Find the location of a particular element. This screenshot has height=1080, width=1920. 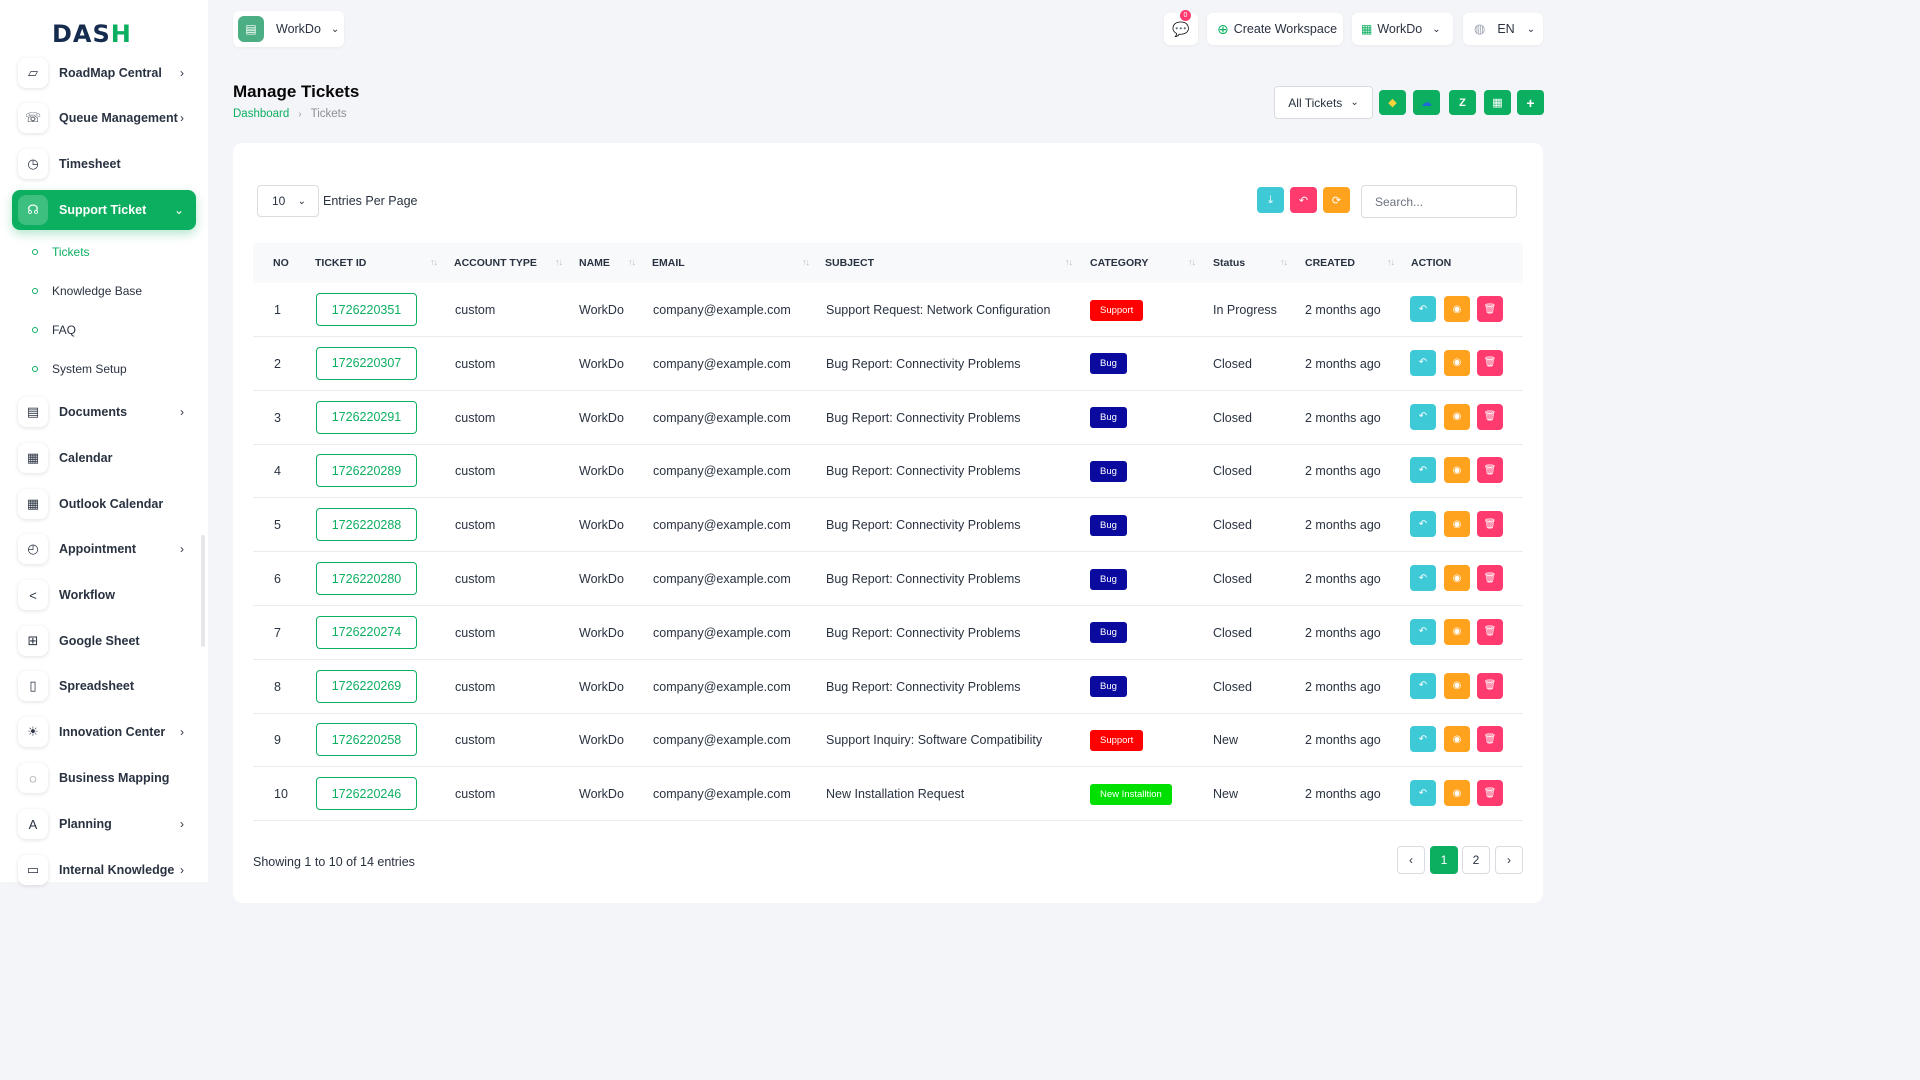

column-header-created: CREATED is located at coordinates (1330, 263).